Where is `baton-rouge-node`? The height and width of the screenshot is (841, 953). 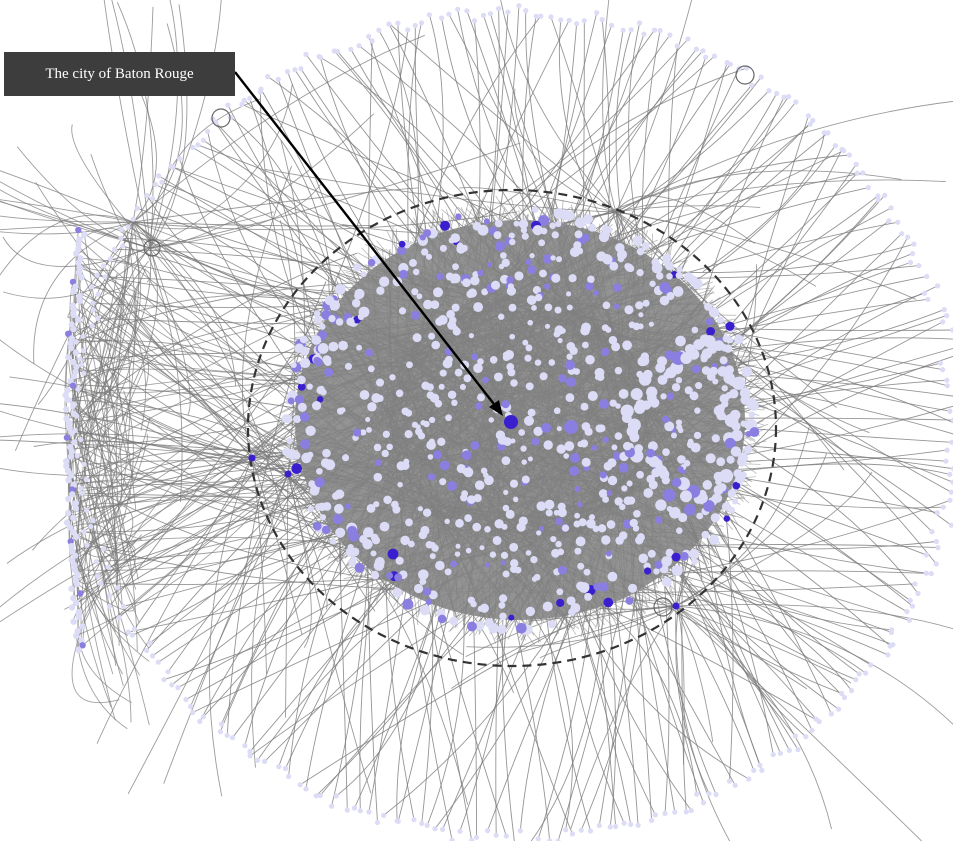
baton-rouge-node is located at coordinates (511, 422).